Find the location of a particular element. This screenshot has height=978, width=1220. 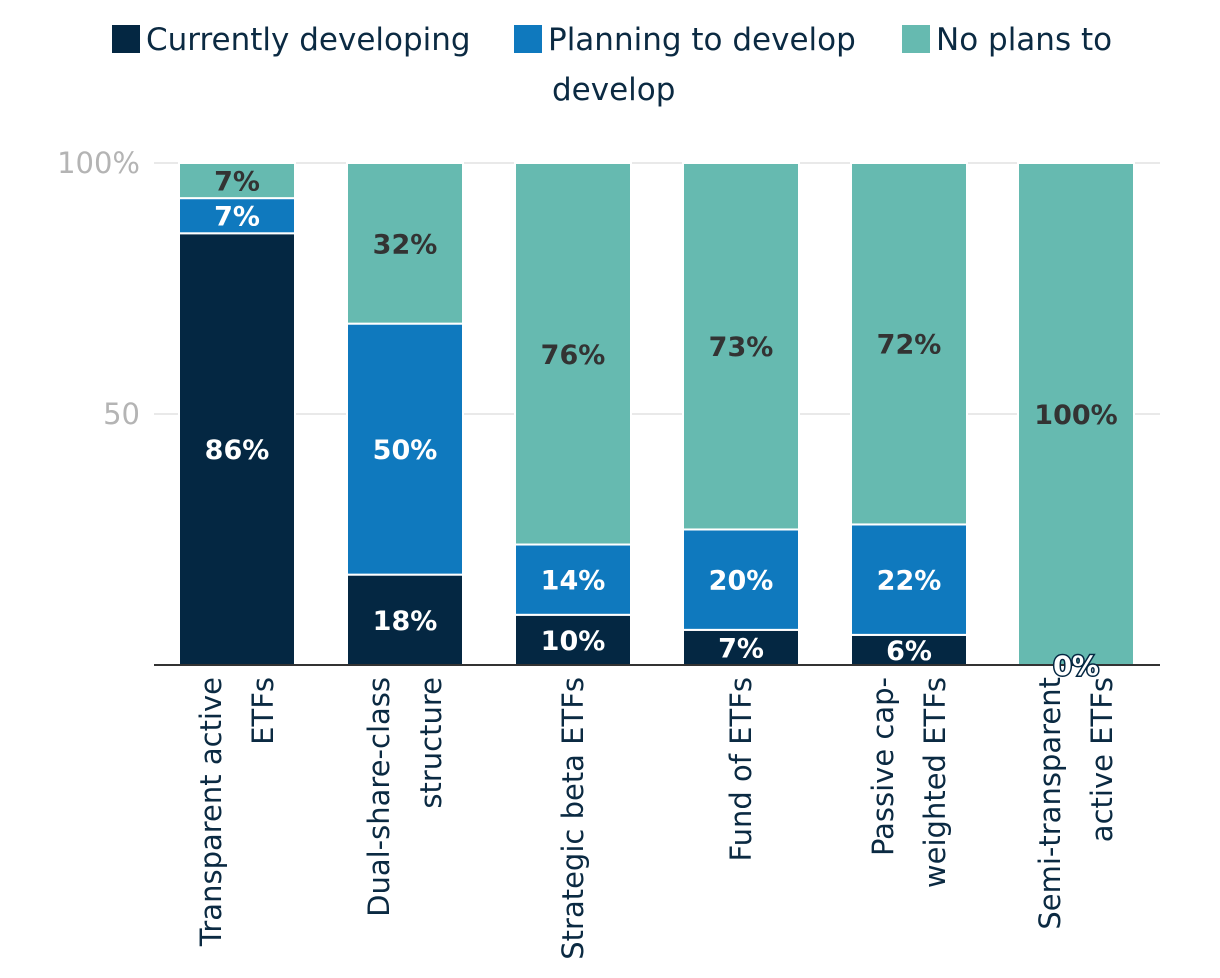

y-tick-label: 50 is located at coordinates (121, 414).